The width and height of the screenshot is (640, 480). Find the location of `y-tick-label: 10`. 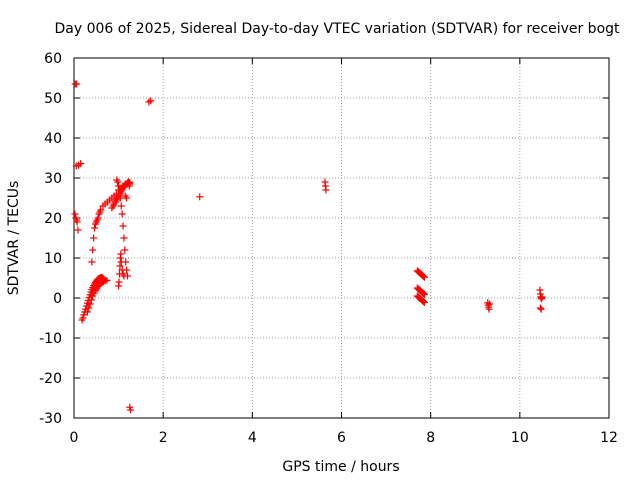

y-tick-label: 10 is located at coordinates (53, 259).